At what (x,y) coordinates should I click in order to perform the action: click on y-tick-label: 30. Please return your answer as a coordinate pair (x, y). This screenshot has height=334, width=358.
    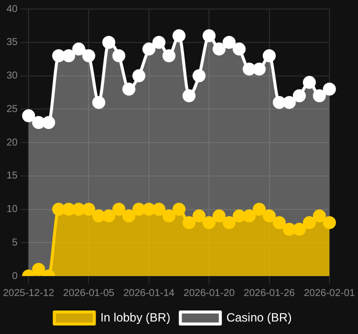
    Looking at the image, I should click on (12, 76).